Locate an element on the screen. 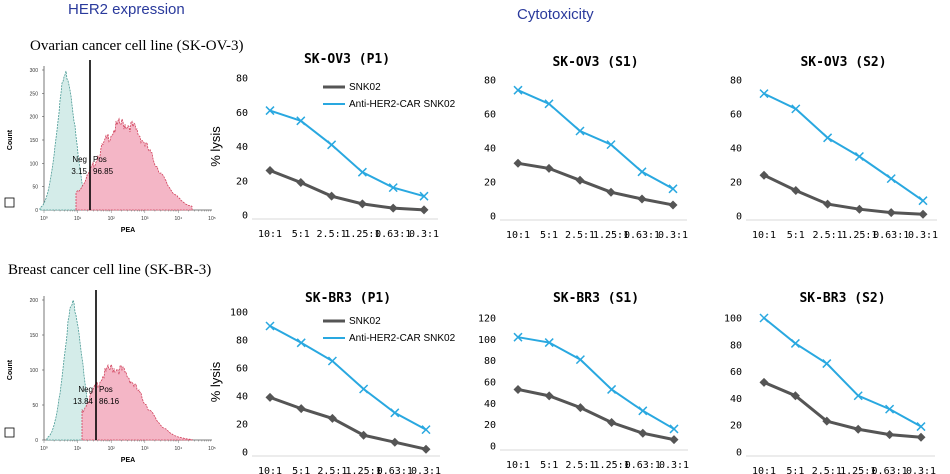 The image size is (950, 474). chart-title: SK-OV3 (S1) is located at coordinates (595, 62).